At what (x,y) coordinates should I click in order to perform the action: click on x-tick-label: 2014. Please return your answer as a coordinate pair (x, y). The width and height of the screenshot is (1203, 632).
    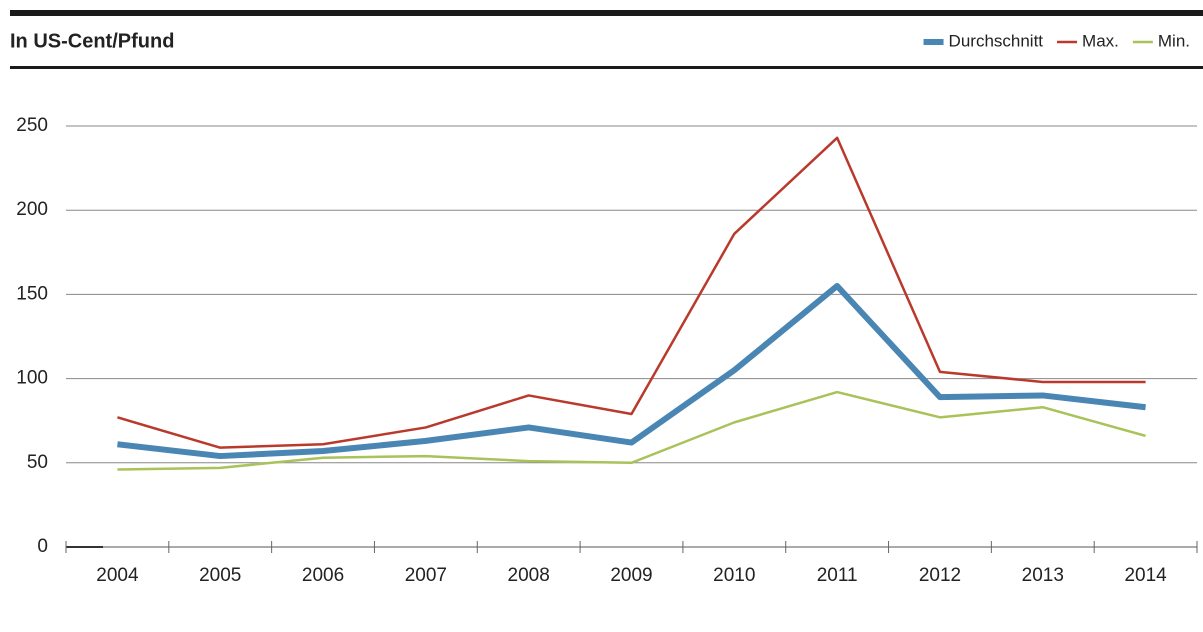
    Looking at the image, I should click on (1145, 575).